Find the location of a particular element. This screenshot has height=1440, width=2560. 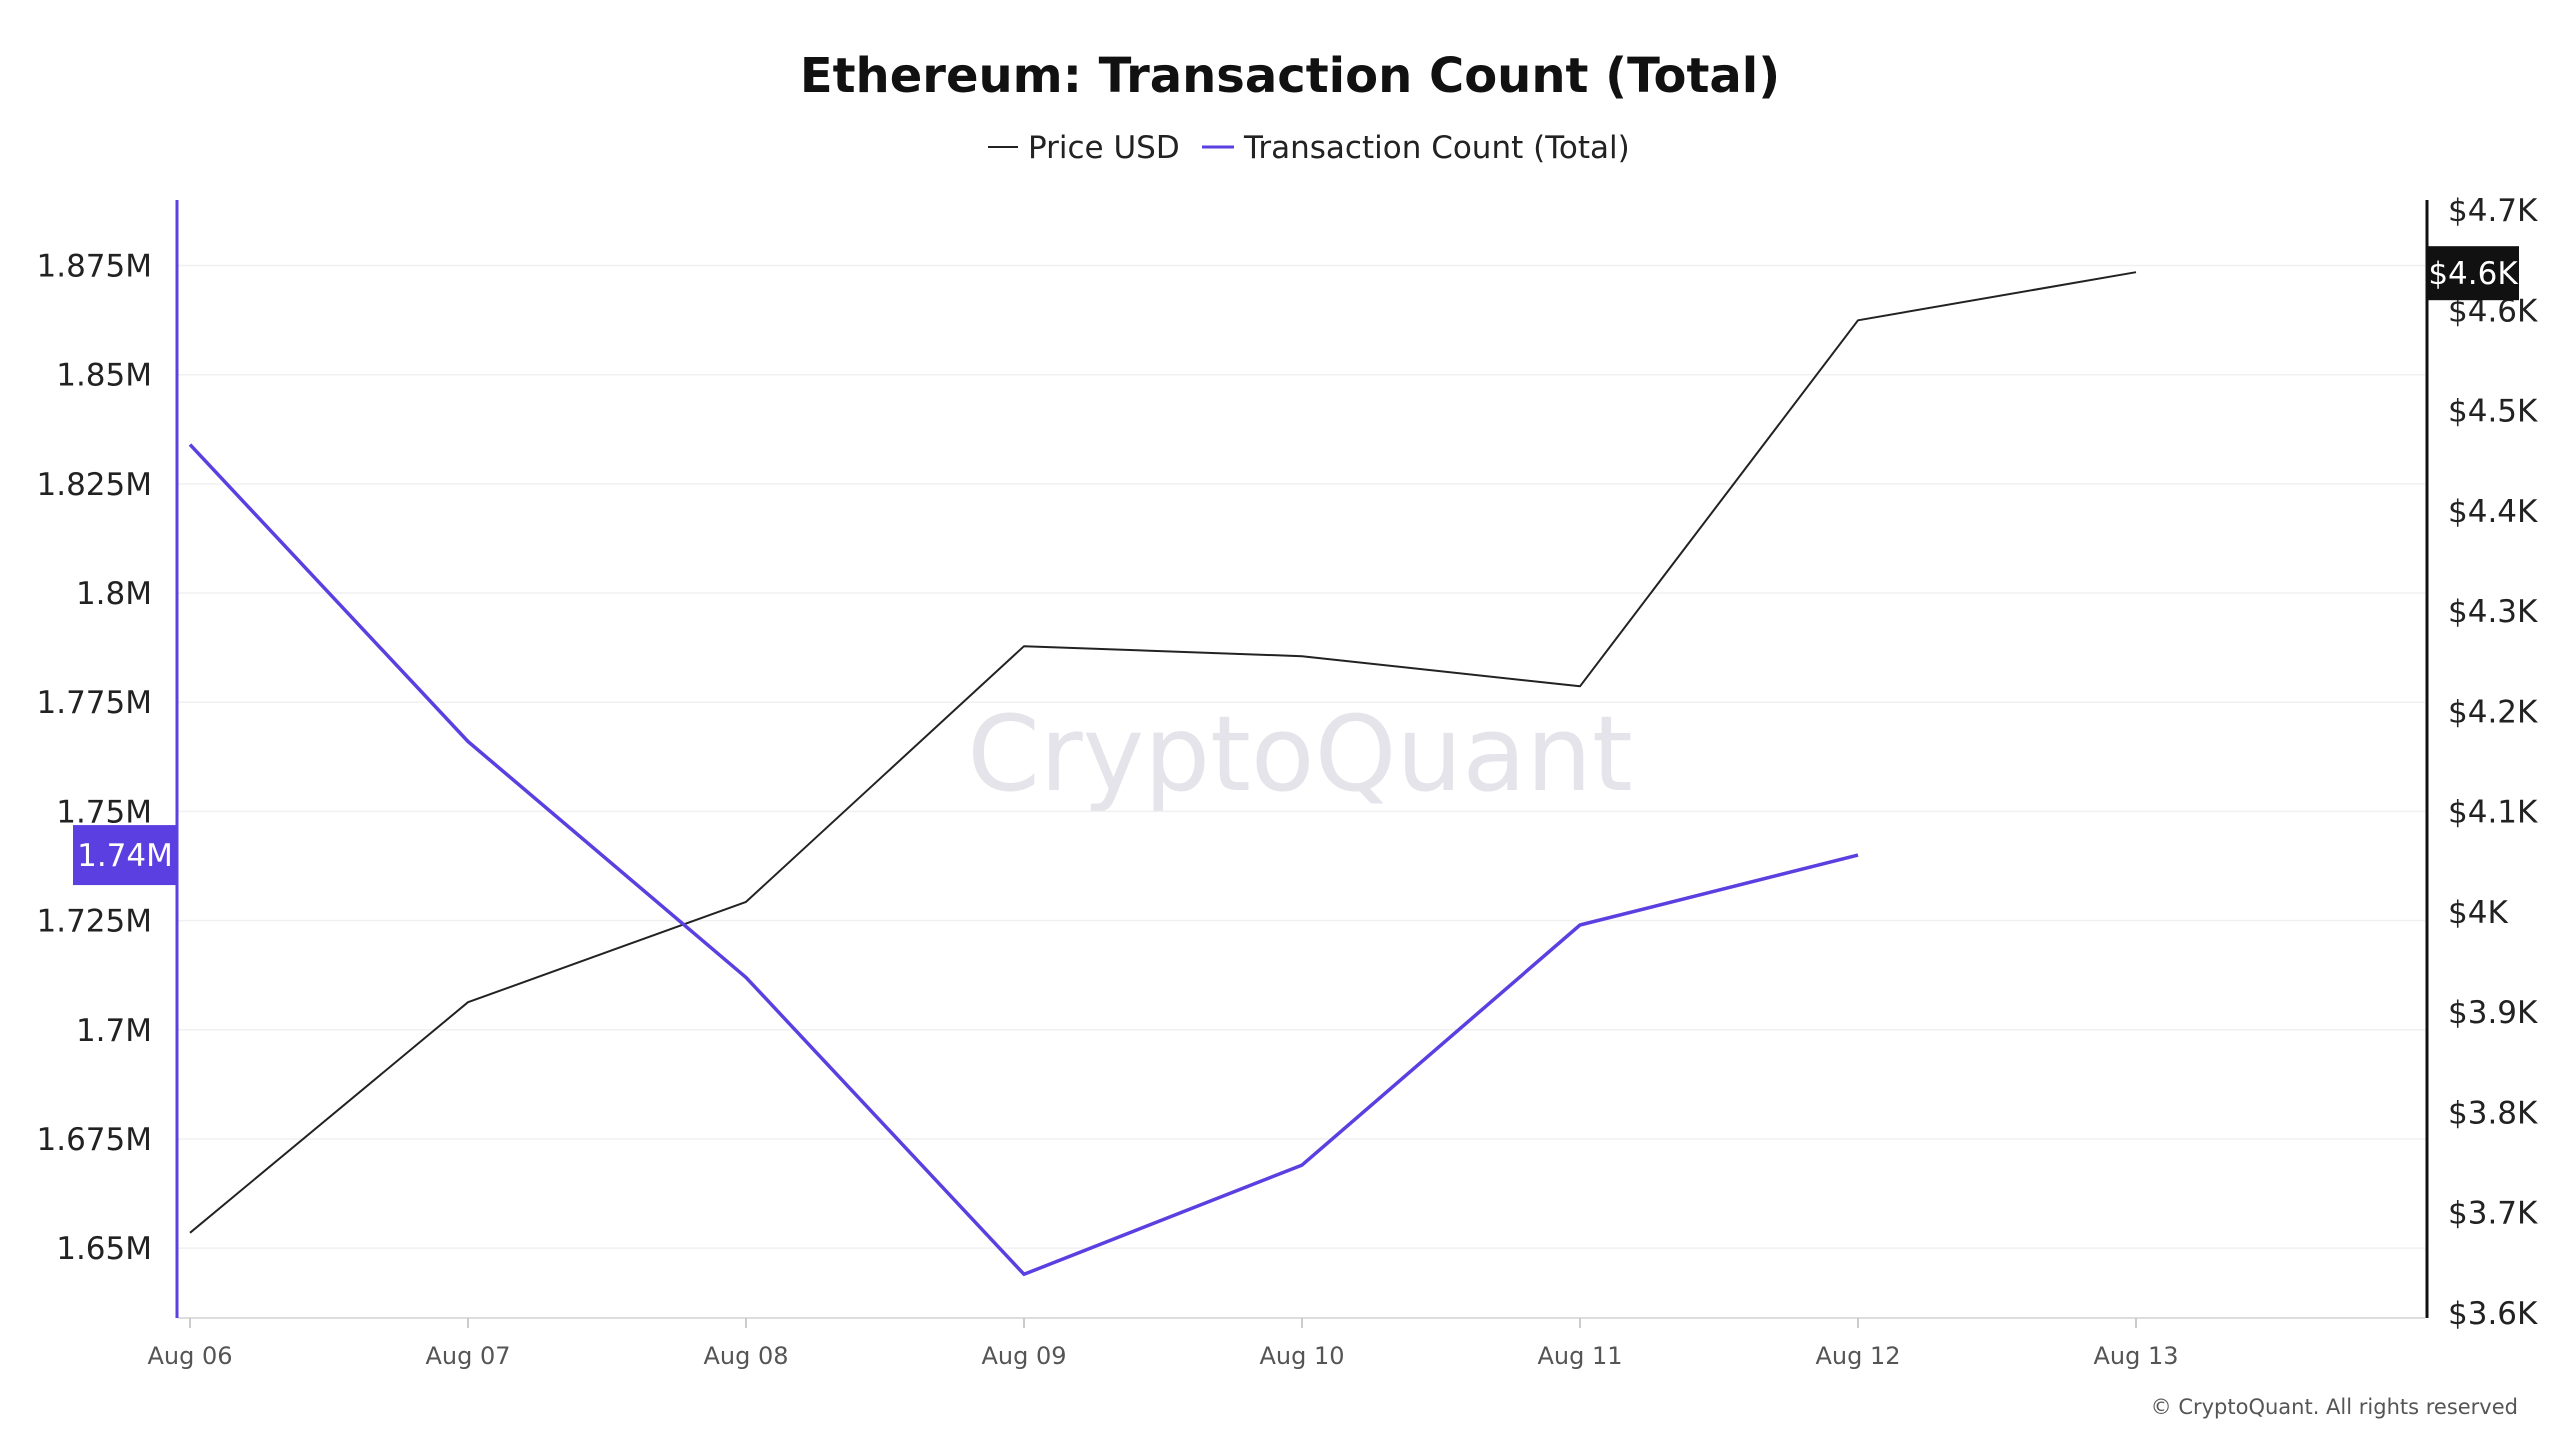

x-tick-label: Aug 07 is located at coordinates (467, 1356).